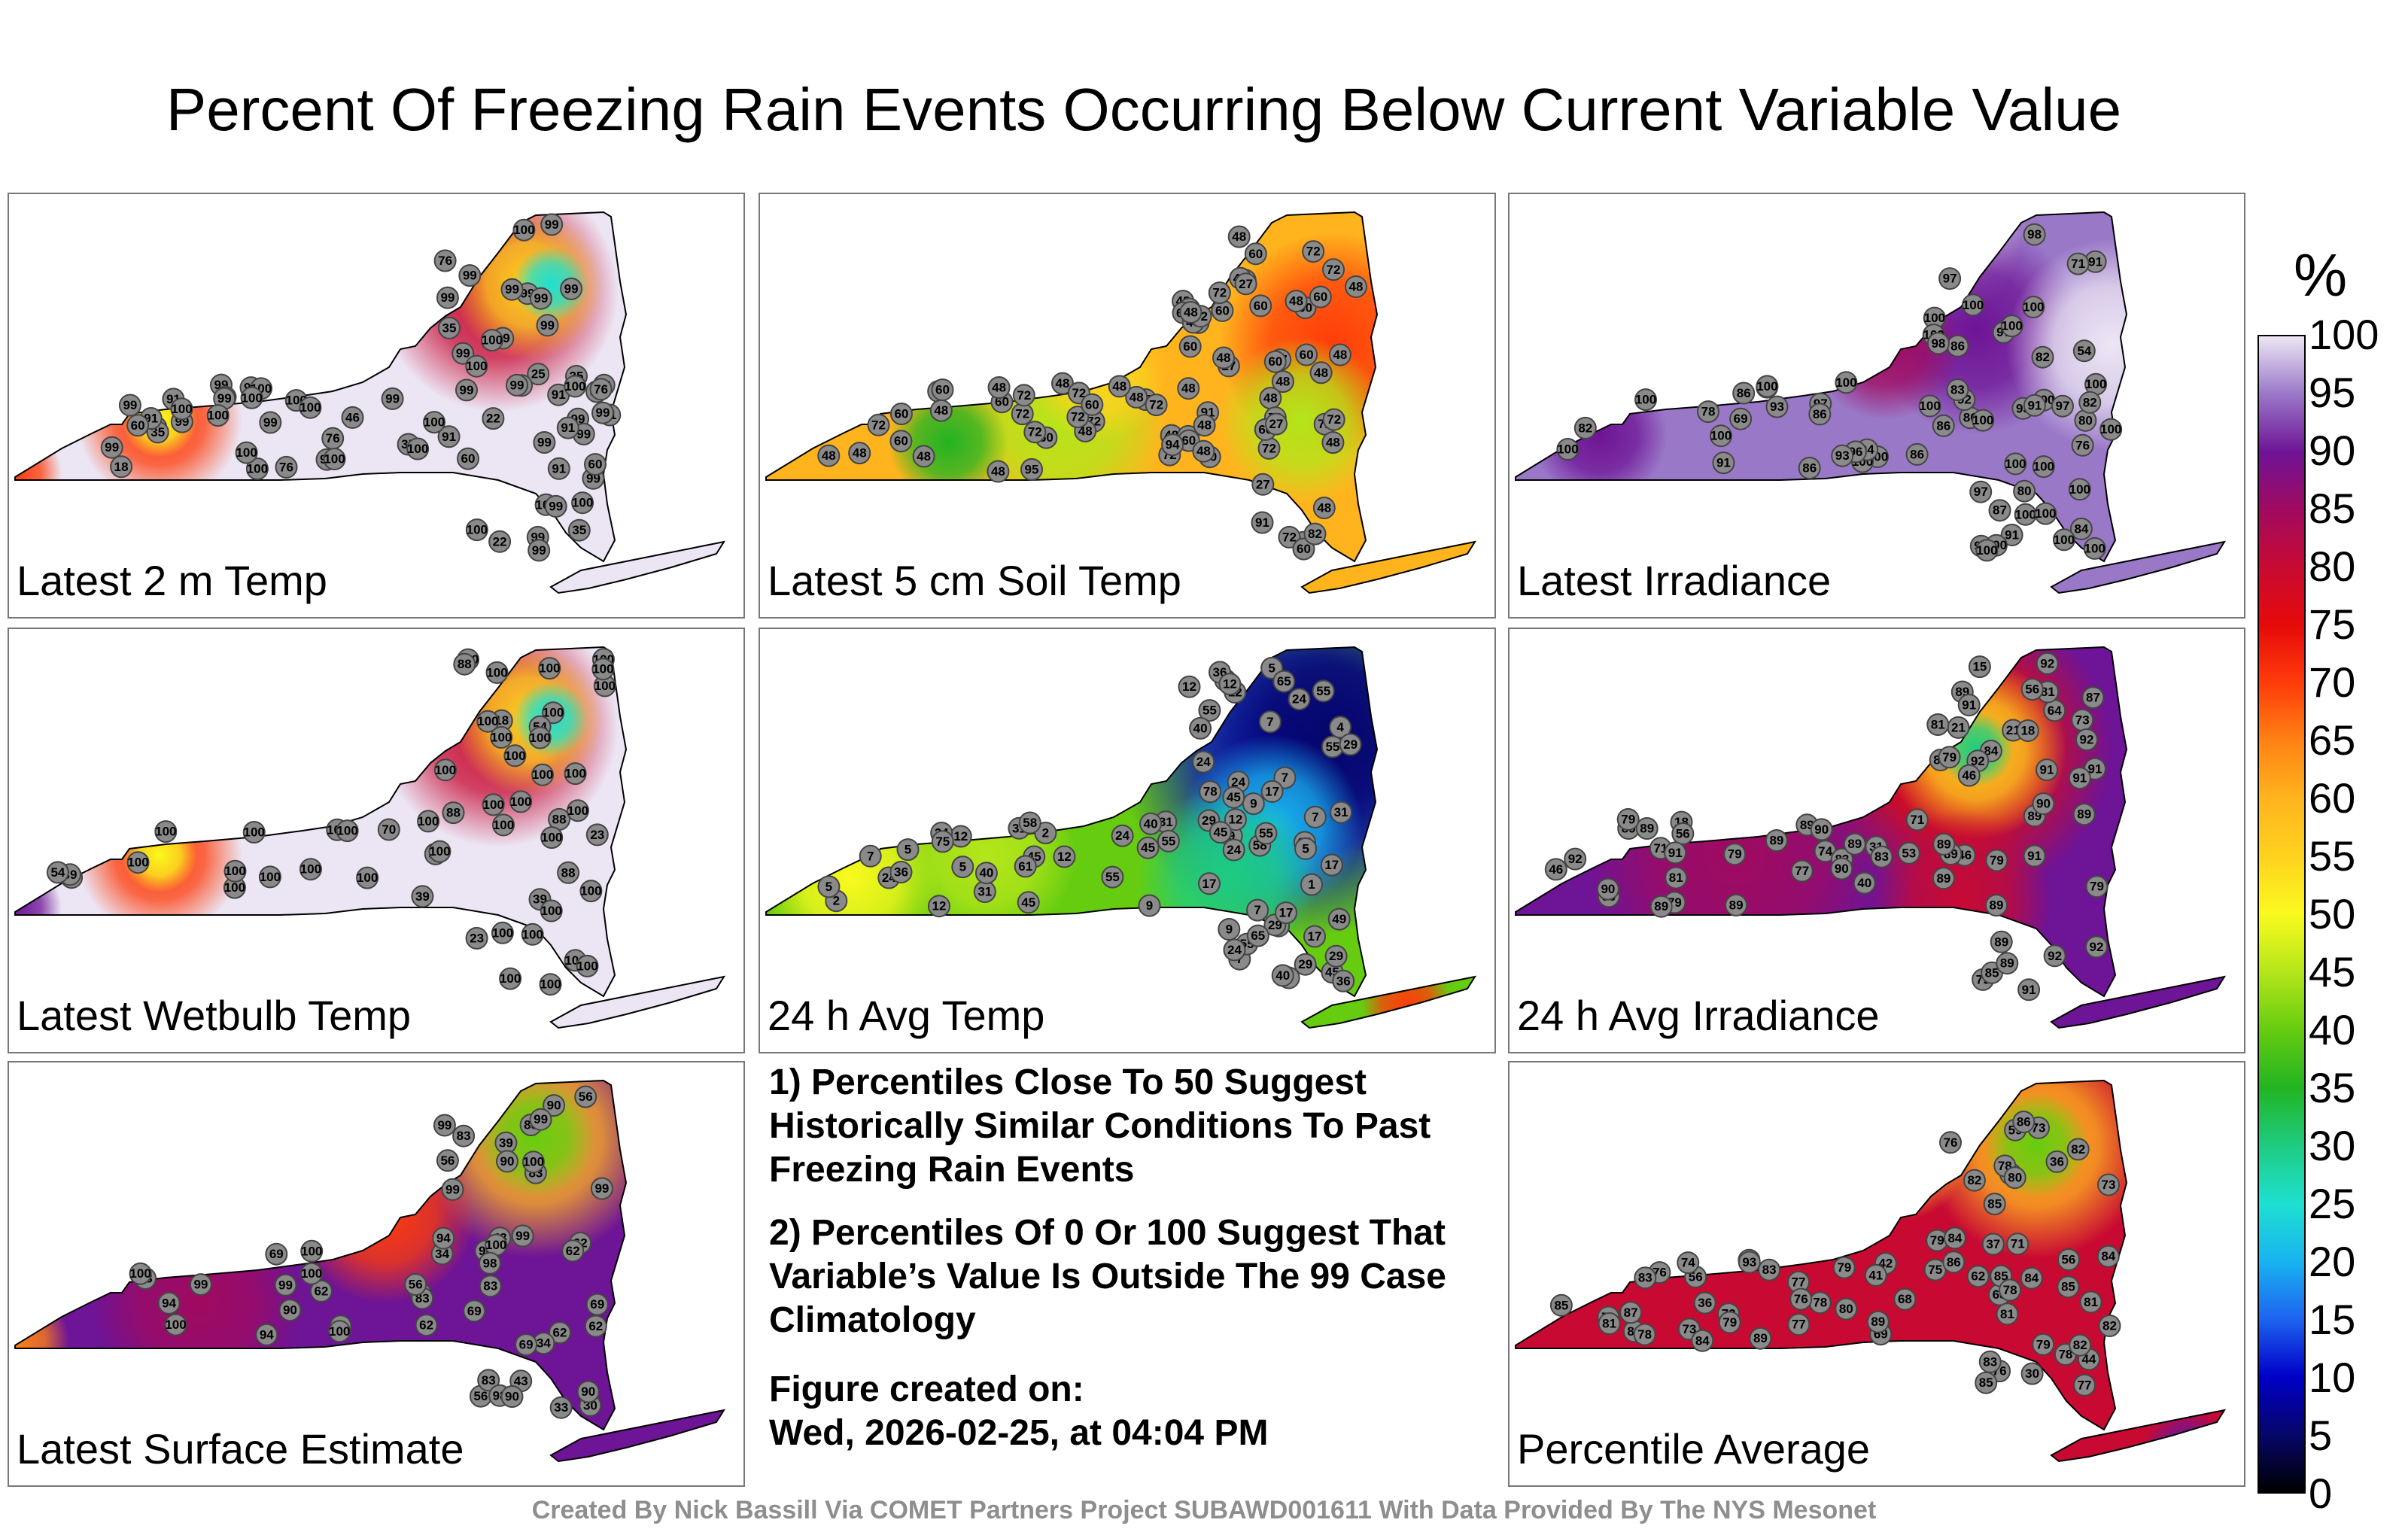  Describe the element at coordinates (1870, 402) in the screenshot. I see `heat-fill` at that location.